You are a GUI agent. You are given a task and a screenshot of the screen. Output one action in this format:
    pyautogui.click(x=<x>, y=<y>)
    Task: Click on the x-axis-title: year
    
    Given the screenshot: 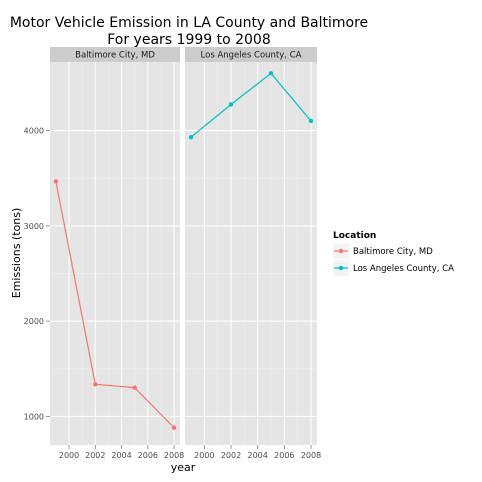 What is the action you would take?
    pyautogui.click(x=183, y=467)
    